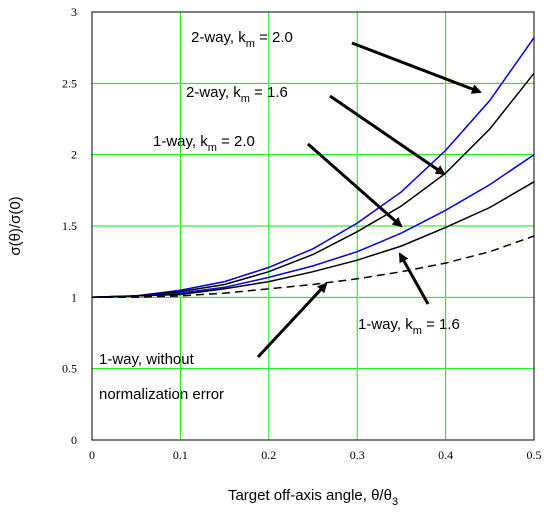 The width and height of the screenshot is (547, 514). What do you see at coordinates (74, 155) in the screenshot?
I see `y-tick-label: 2` at bounding box center [74, 155].